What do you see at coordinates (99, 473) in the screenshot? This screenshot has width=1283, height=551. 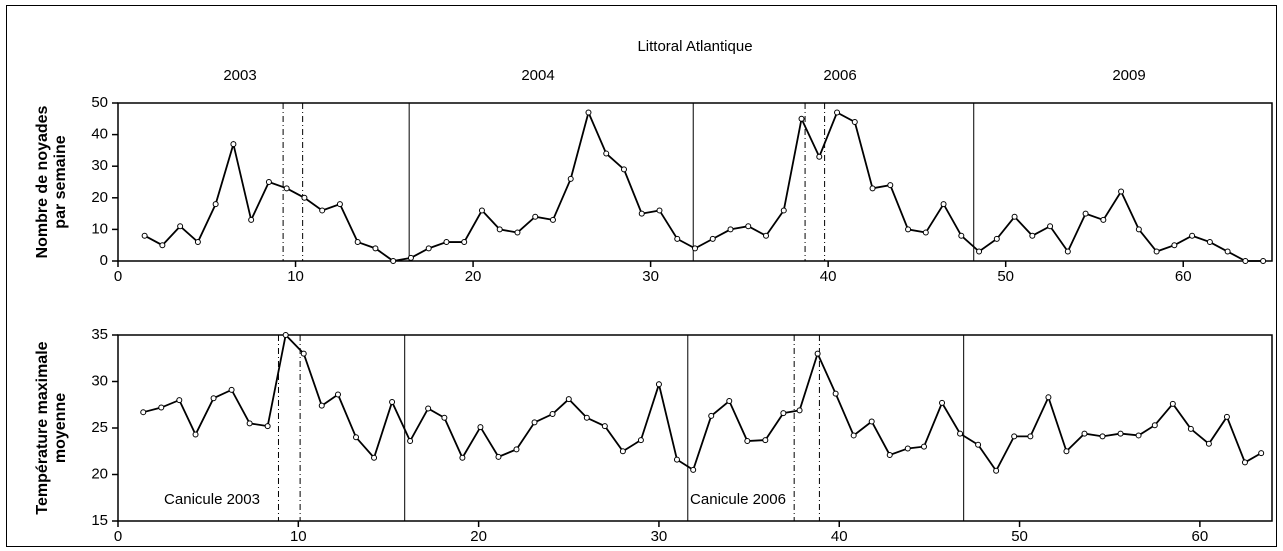 I see `y-tick-label: 20` at bounding box center [99, 473].